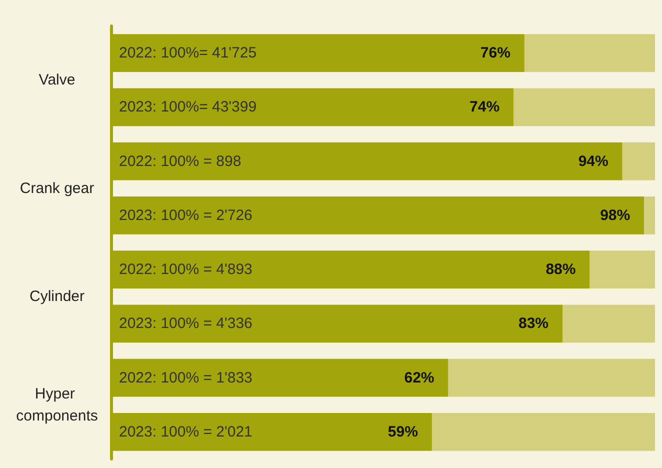 This screenshot has width=662, height=468. What do you see at coordinates (188, 53) in the screenshot?
I see `y-tick-label: 2022: 100%= 41'725` at bounding box center [188, 53].